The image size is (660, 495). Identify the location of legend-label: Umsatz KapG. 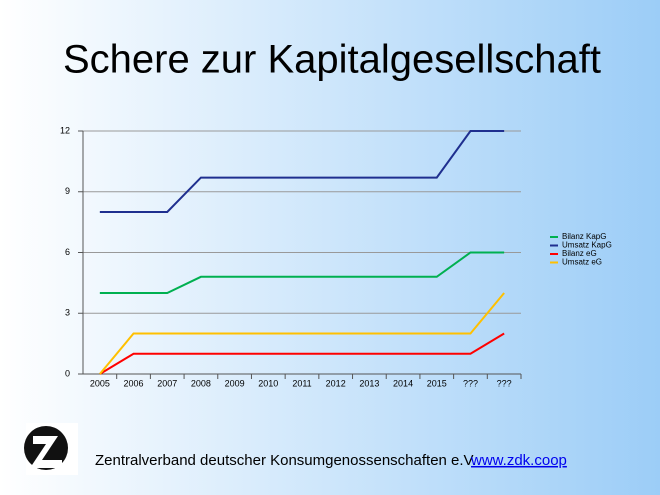
(587, 245).